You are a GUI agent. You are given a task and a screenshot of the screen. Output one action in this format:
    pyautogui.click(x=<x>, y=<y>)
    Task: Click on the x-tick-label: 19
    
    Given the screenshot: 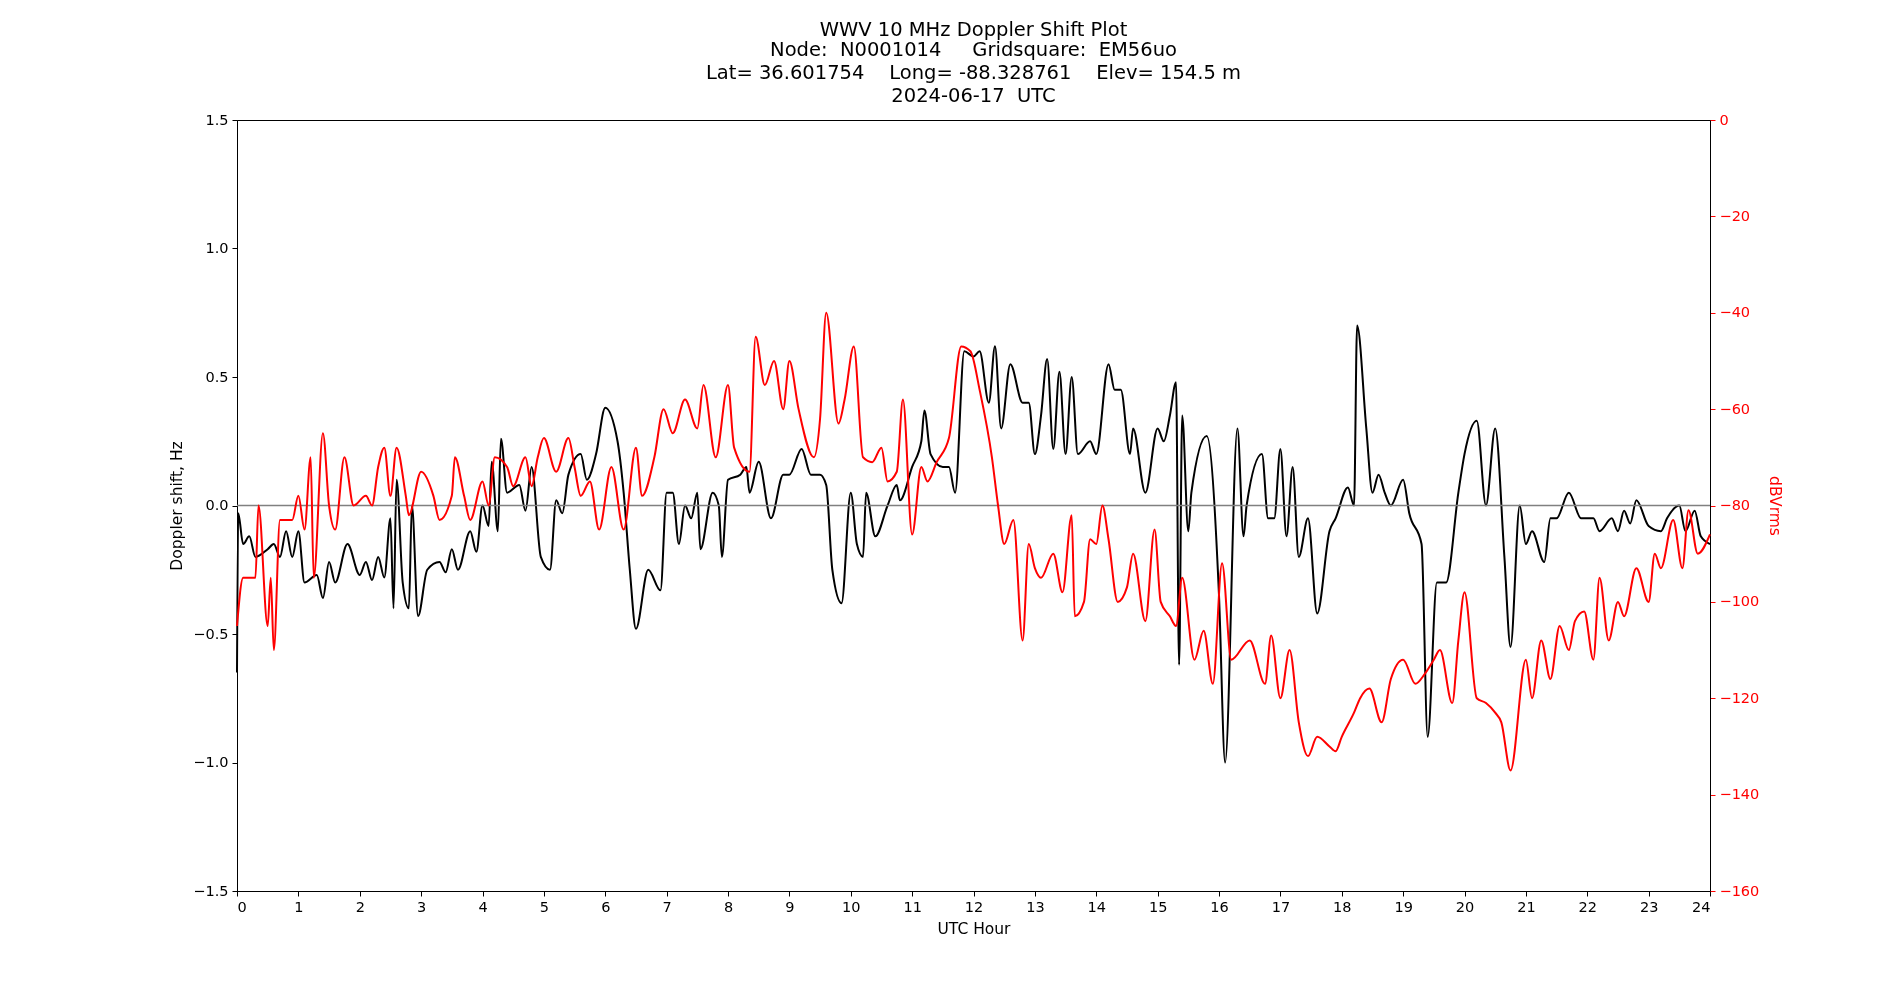 What is the action you would take?
    pyautogui.click(x=1403, y=906)
    